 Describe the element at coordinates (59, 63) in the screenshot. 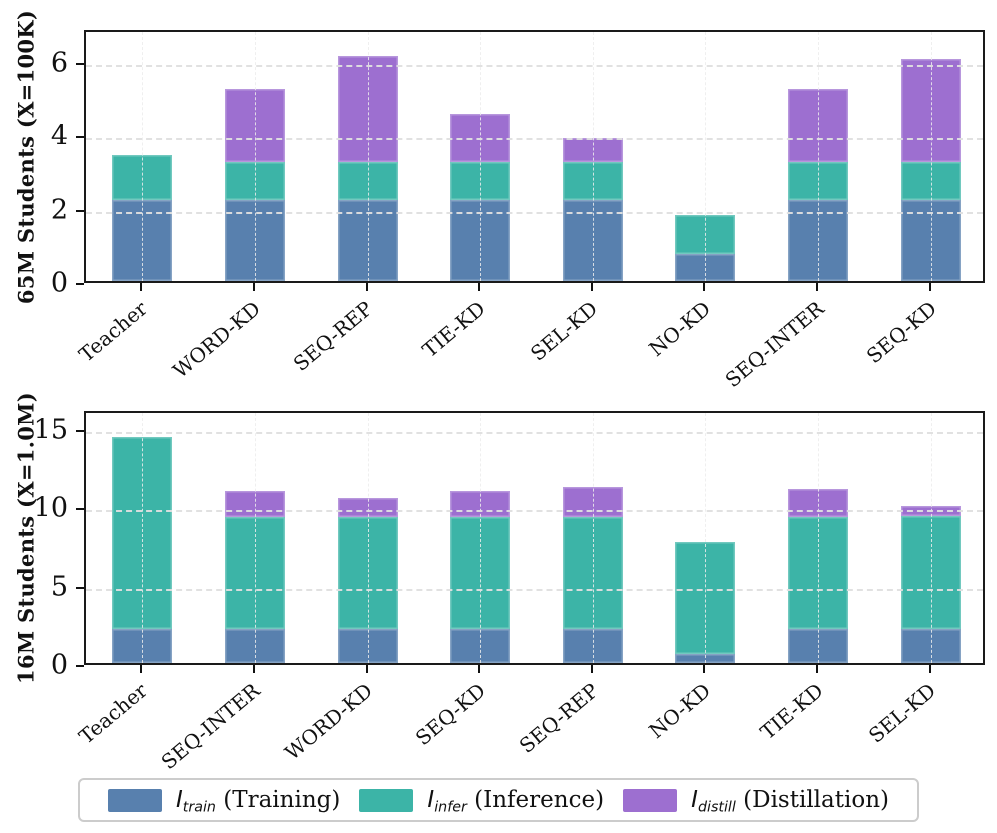

I see `y-tick-label: 6` at that location.